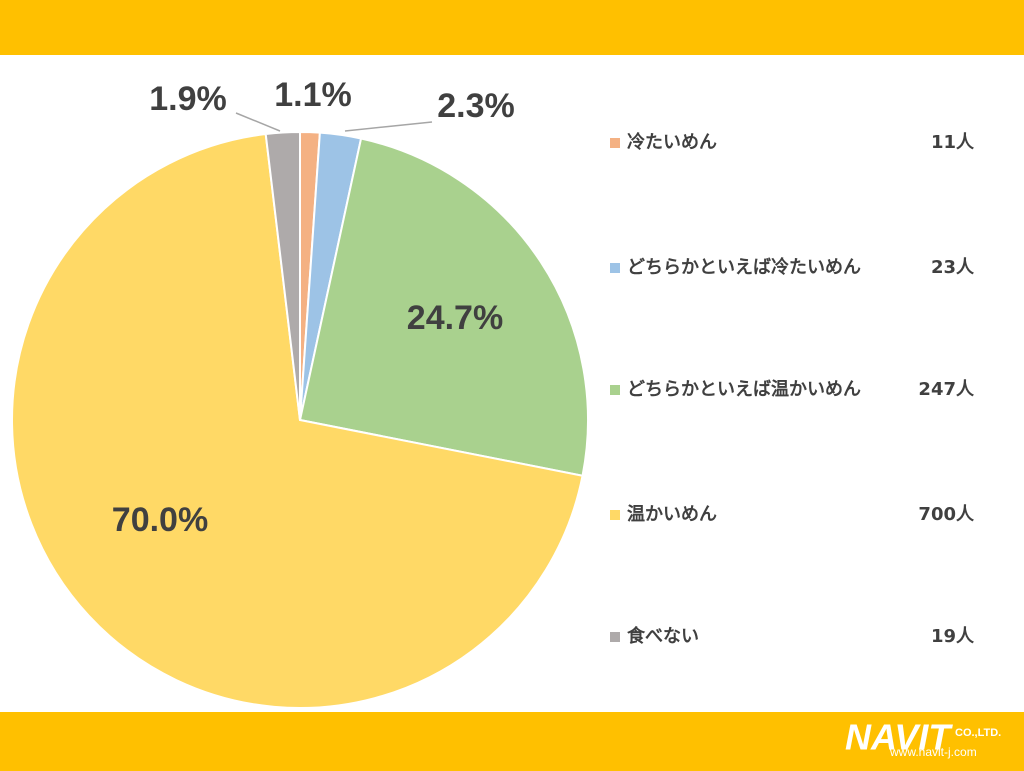 The width and height of the screenshot is (1024, 771). I want to click on url: www.navit-j.com, so click(933, 752).